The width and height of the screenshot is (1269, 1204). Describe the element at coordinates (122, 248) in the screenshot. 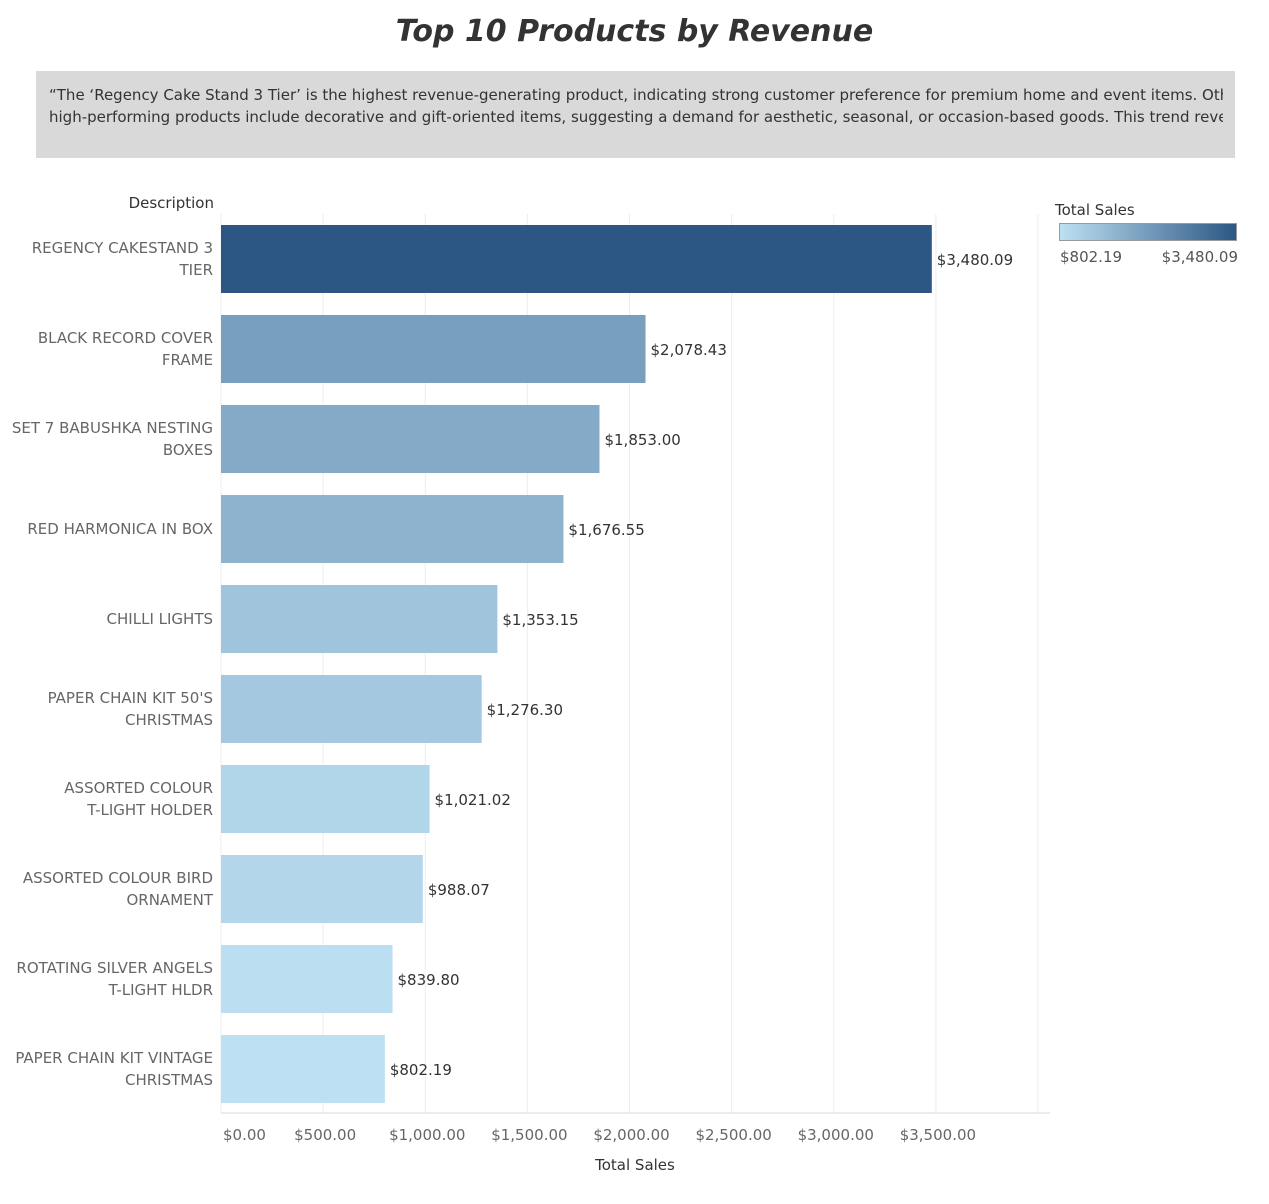

I see `category-label: REGENCY CAKESTAND 3` at that location.